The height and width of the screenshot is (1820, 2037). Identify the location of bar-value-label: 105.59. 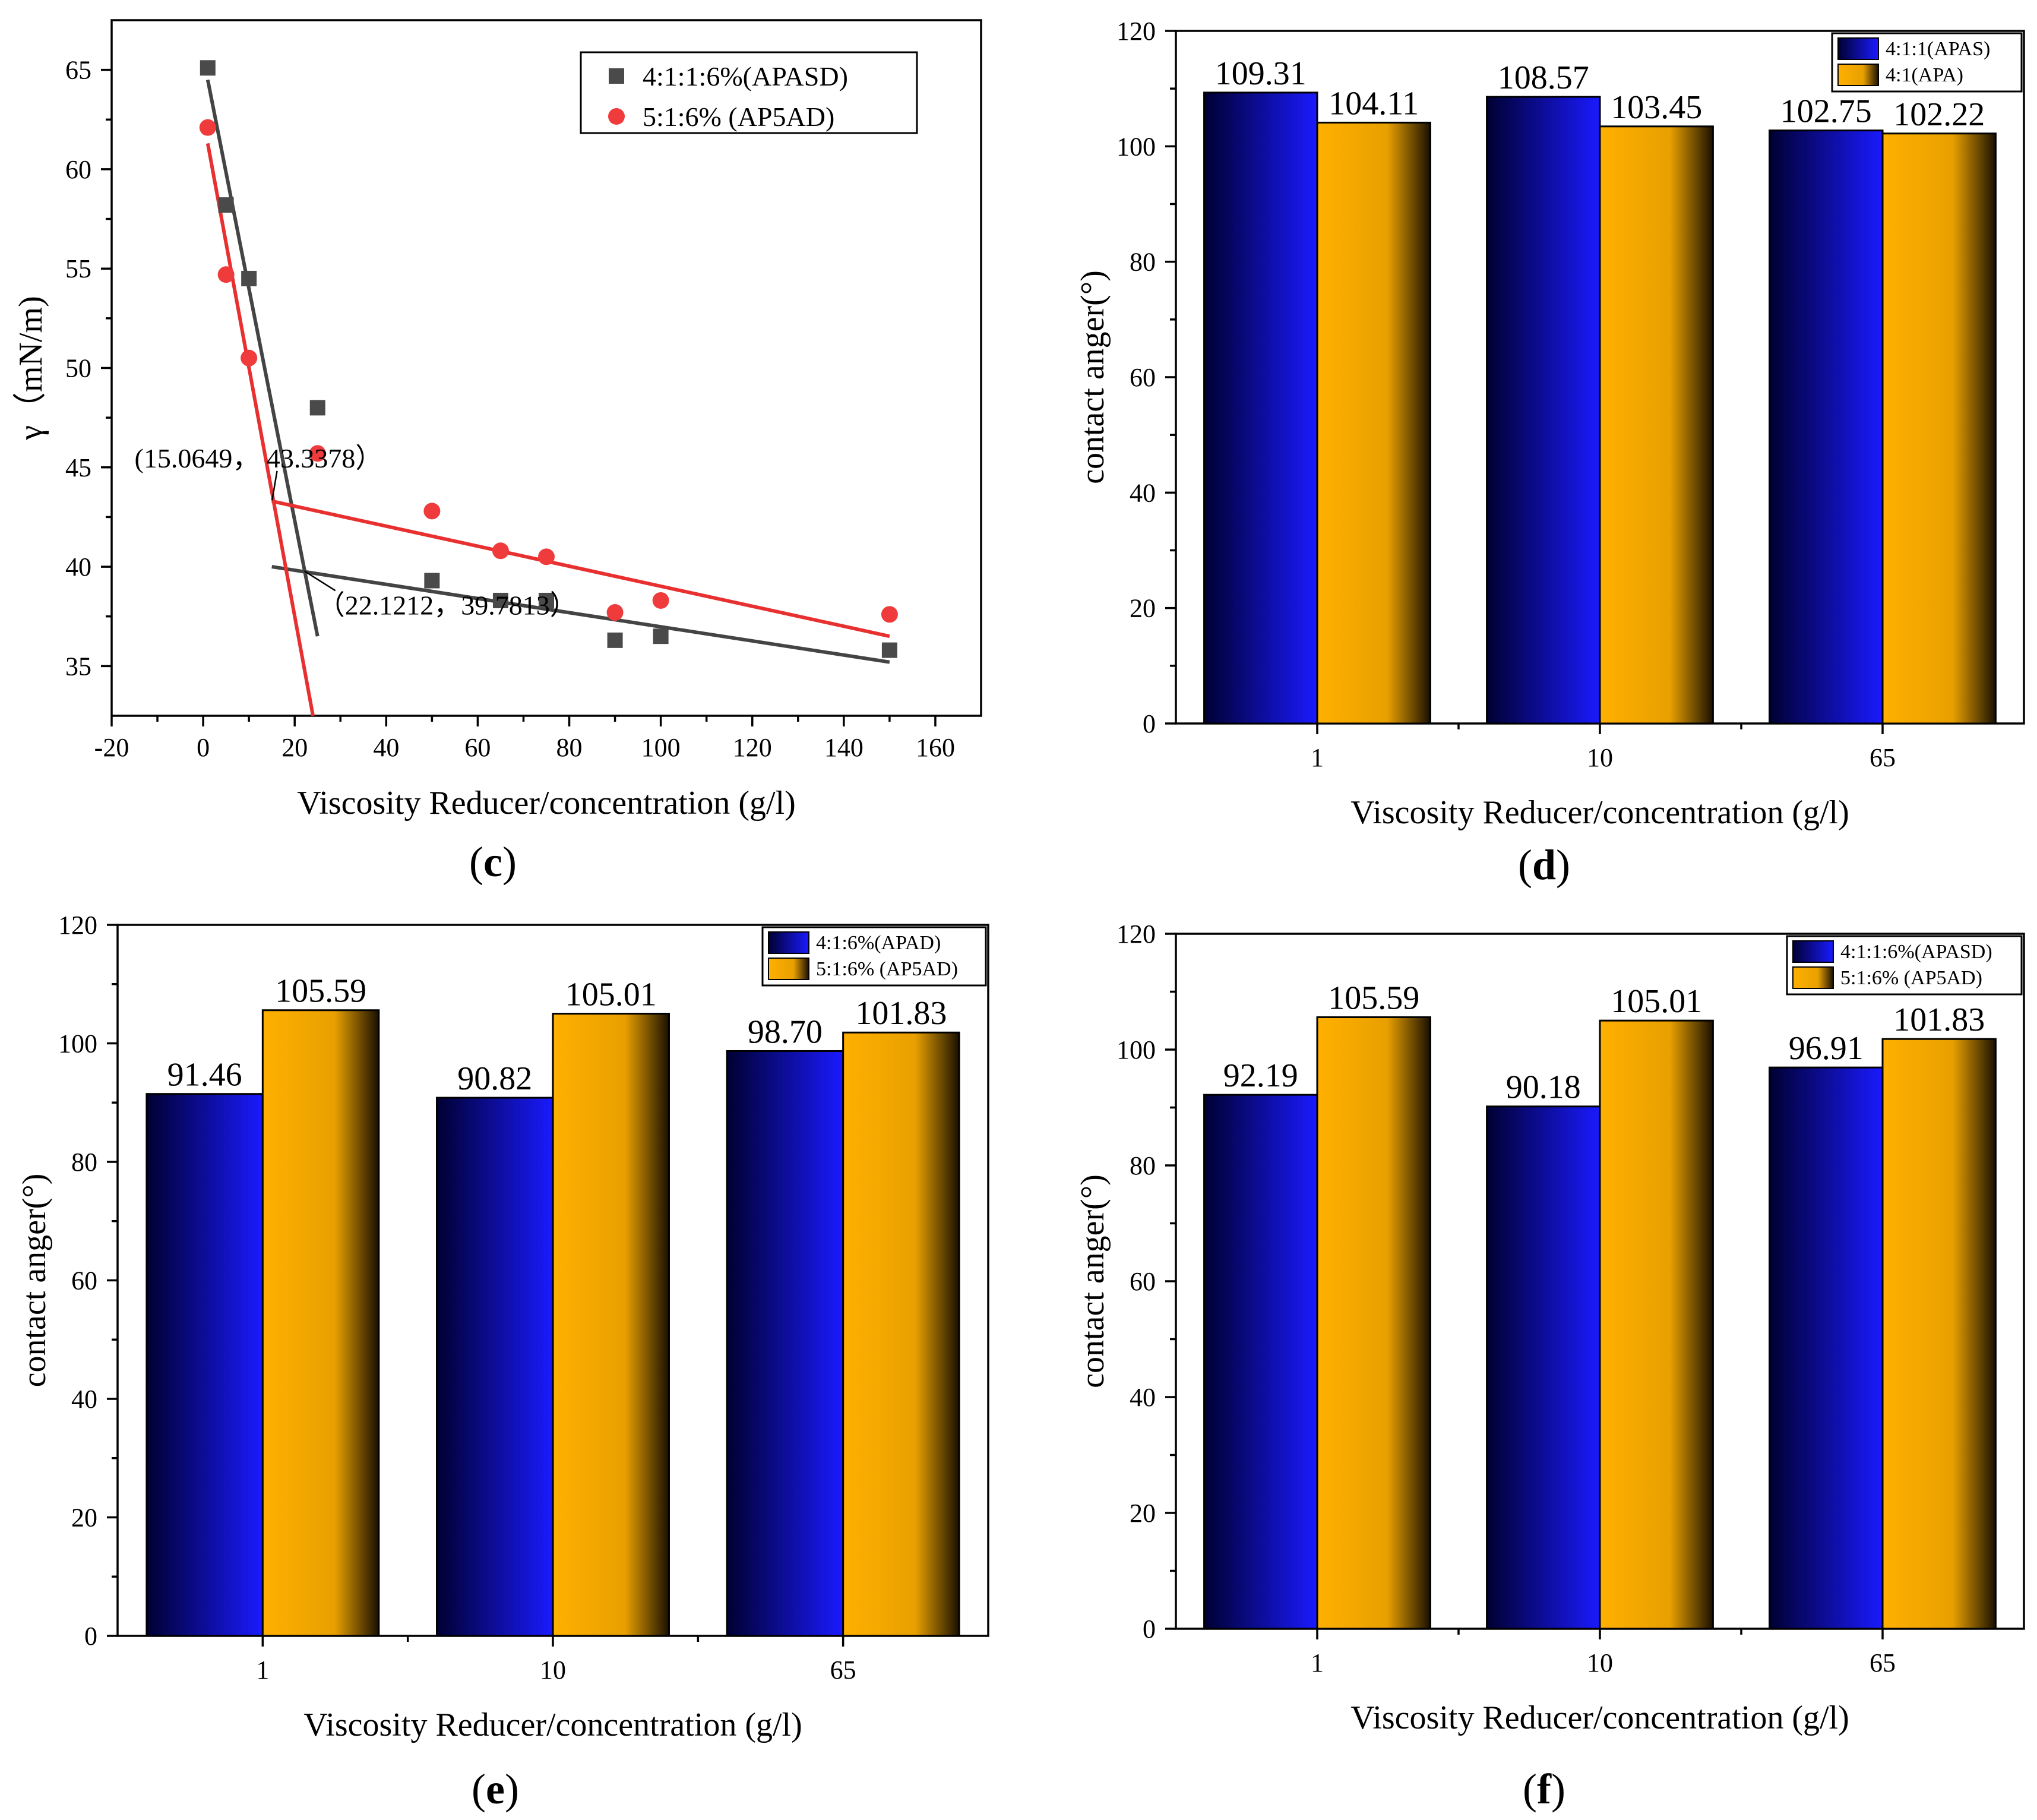
(321, 991).